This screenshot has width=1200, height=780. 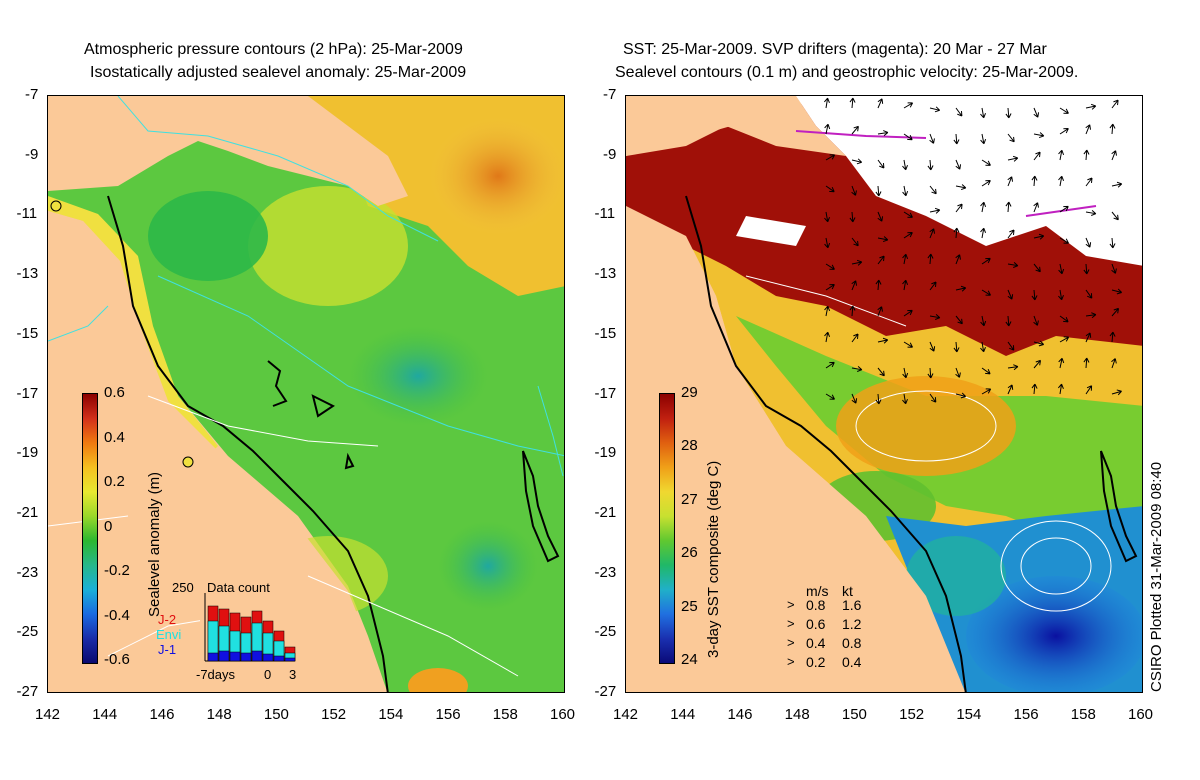 What do you see at coordinates (791, 661) in the screenshot?
I see `speed-legend-arrow-icon: >` at bounding box center [791, 661].